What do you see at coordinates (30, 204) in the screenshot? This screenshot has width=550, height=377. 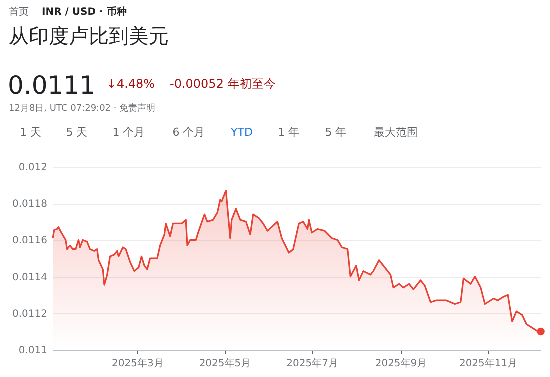 I see `y-tick-label: 0.0118` at bounding box center [30, 204].